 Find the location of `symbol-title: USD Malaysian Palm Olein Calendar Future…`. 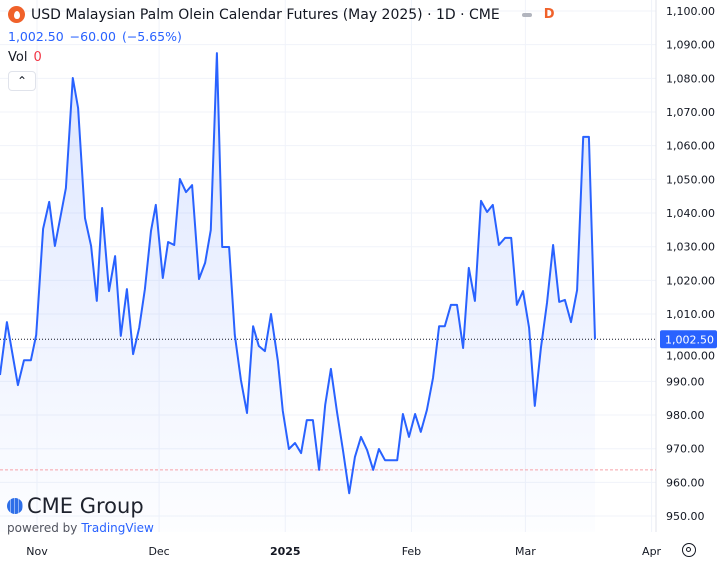

symbol-title: USD Malaysian Palm Olein Calendar Future… is located at coordinates (265, 14).